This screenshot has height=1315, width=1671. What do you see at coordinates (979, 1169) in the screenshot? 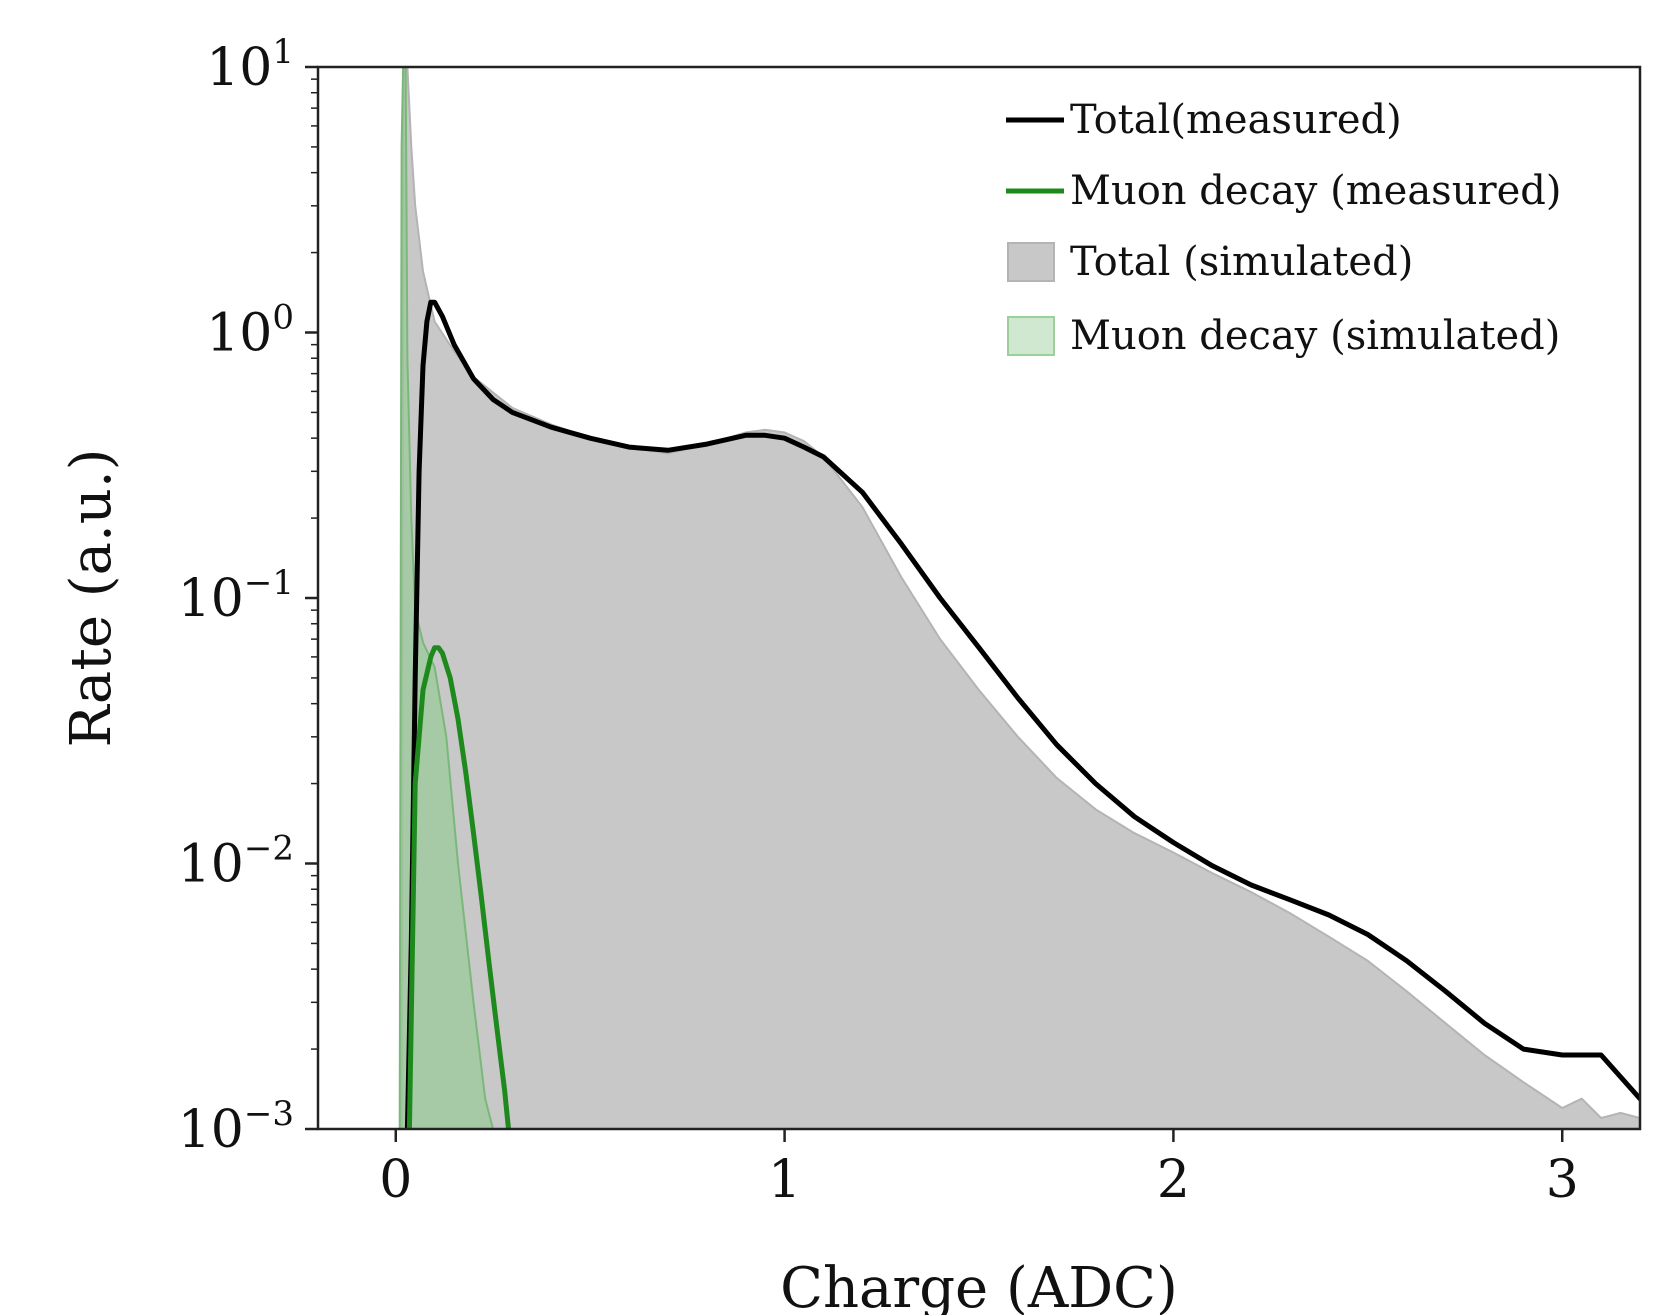
I see `x-axis: 0 1 2 3` at bounding box center [979, 1169].